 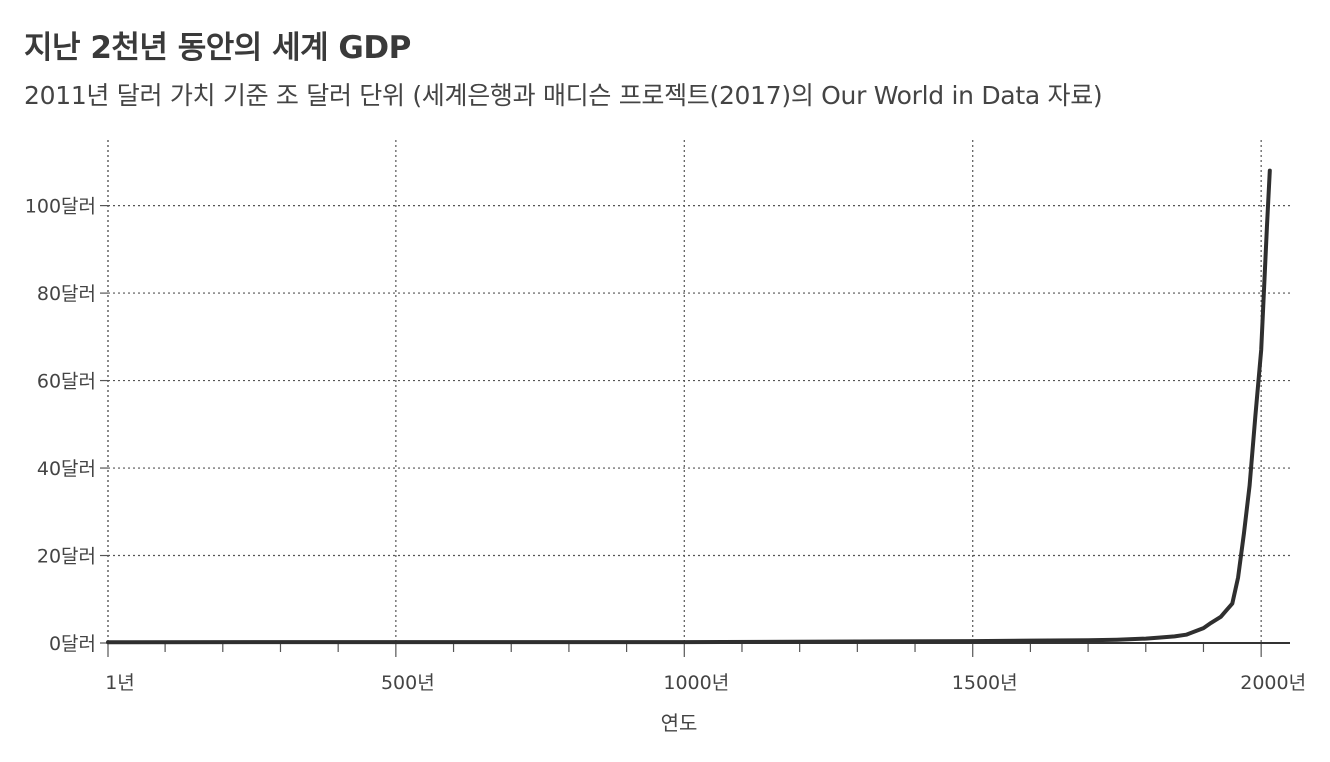 What do you see at coordinates (217, 48) in the screenshot?
I see `chart-title: 지난 2천년 동안의 세계 GDP` at bounding box center [217, 48].